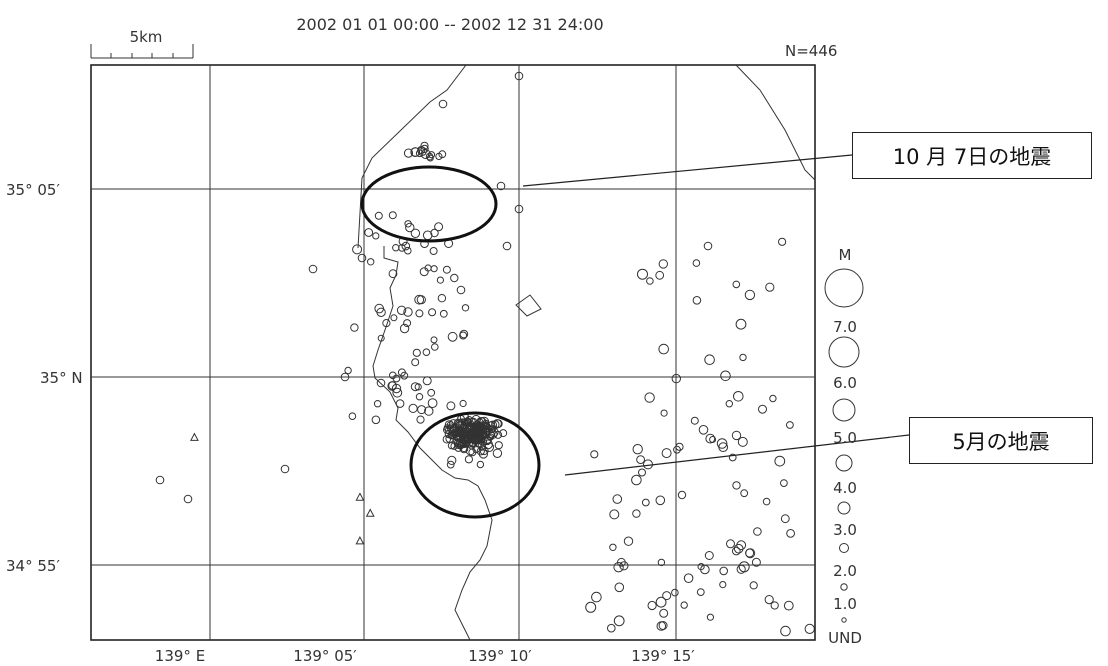  What do you see at coordinates (61, 378) in the screenshot?
I see `y-tick-label: 35° N` at bounding box center [61, 378].